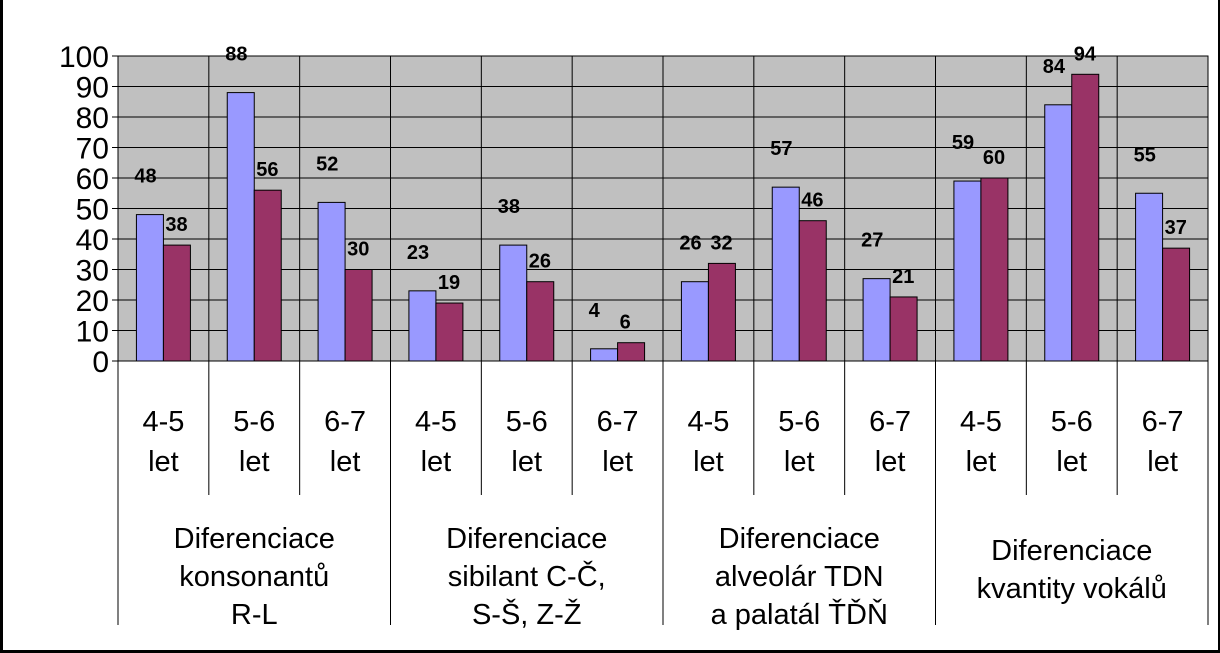  I want to click on group-label: S-Š, Z-Ž, so click(527, 614).